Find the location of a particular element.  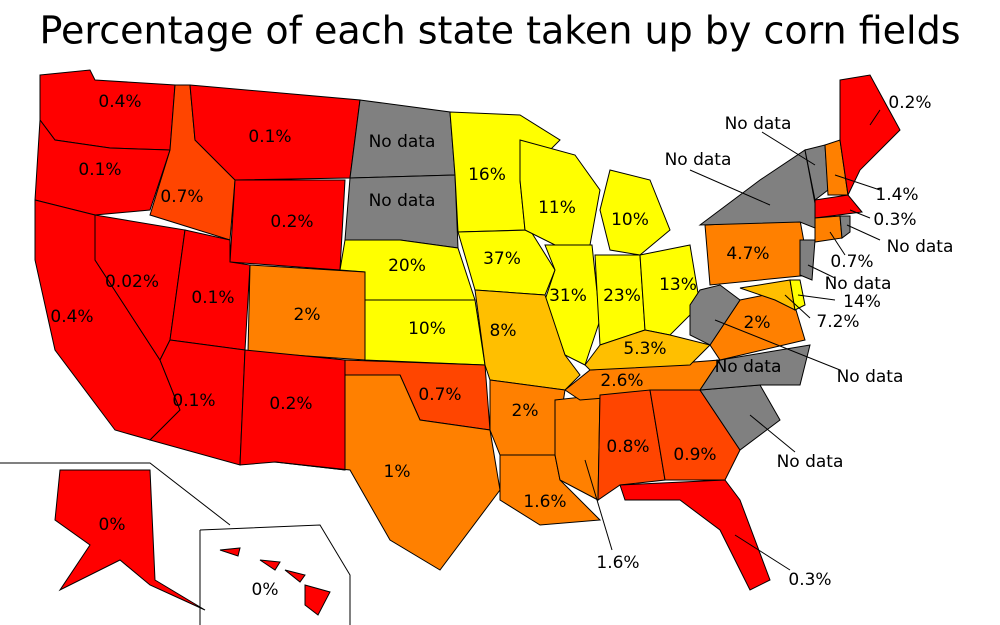

state-label: 31% is located at coordinates (568, 296).